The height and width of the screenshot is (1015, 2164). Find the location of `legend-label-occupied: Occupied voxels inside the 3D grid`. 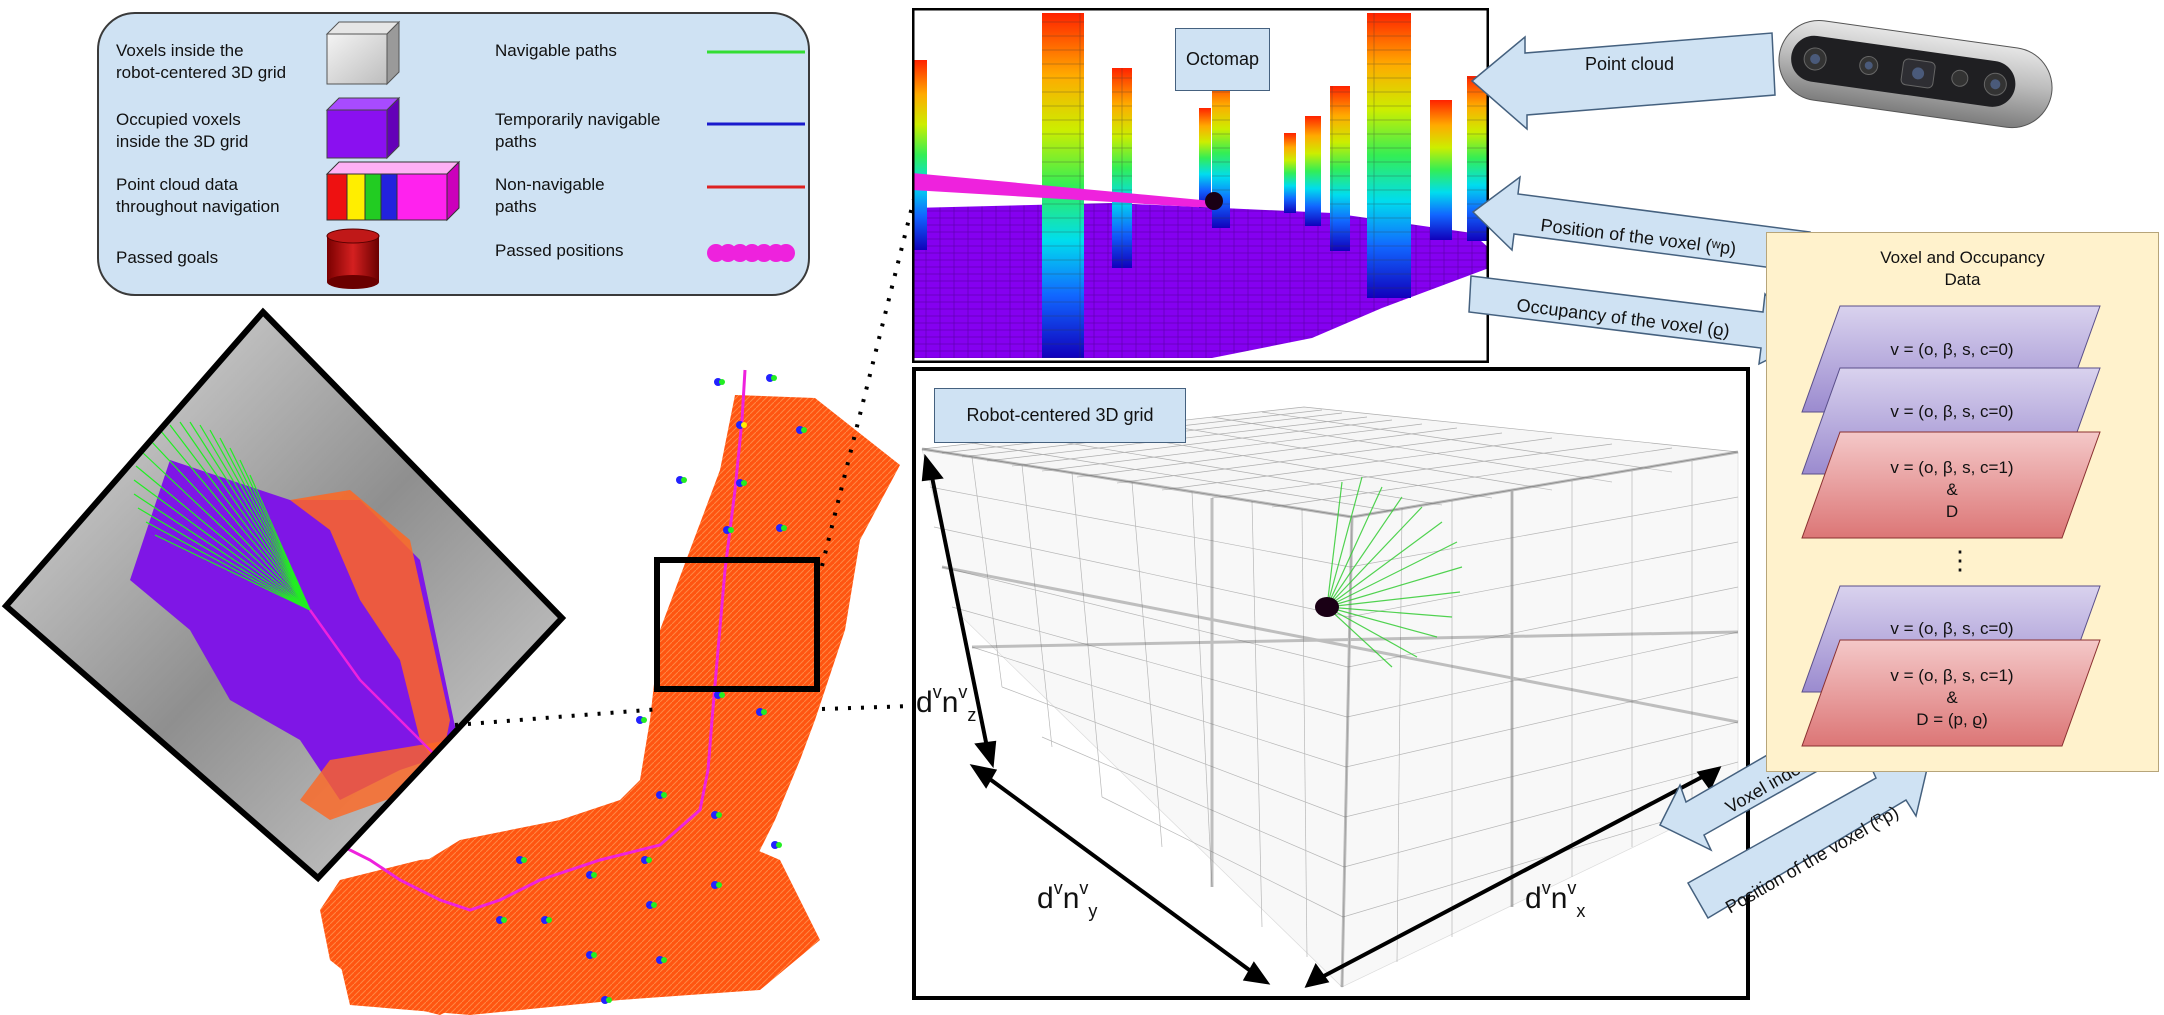

legend-label-occupied: Occupied voxels inside the 3D grid is located at coordinates (182, 130).